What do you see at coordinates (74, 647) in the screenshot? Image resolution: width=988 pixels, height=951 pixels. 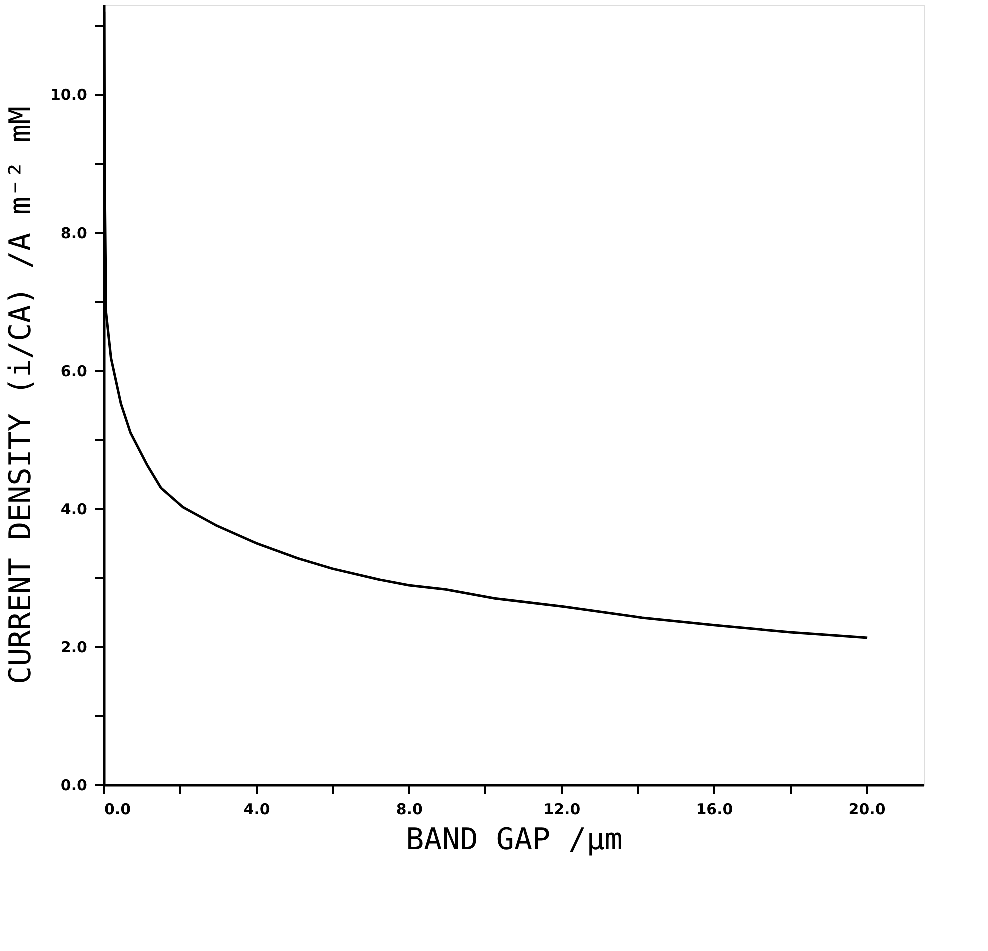 I see `y-tick-label: 2.0` at bounding box center [74, 647].